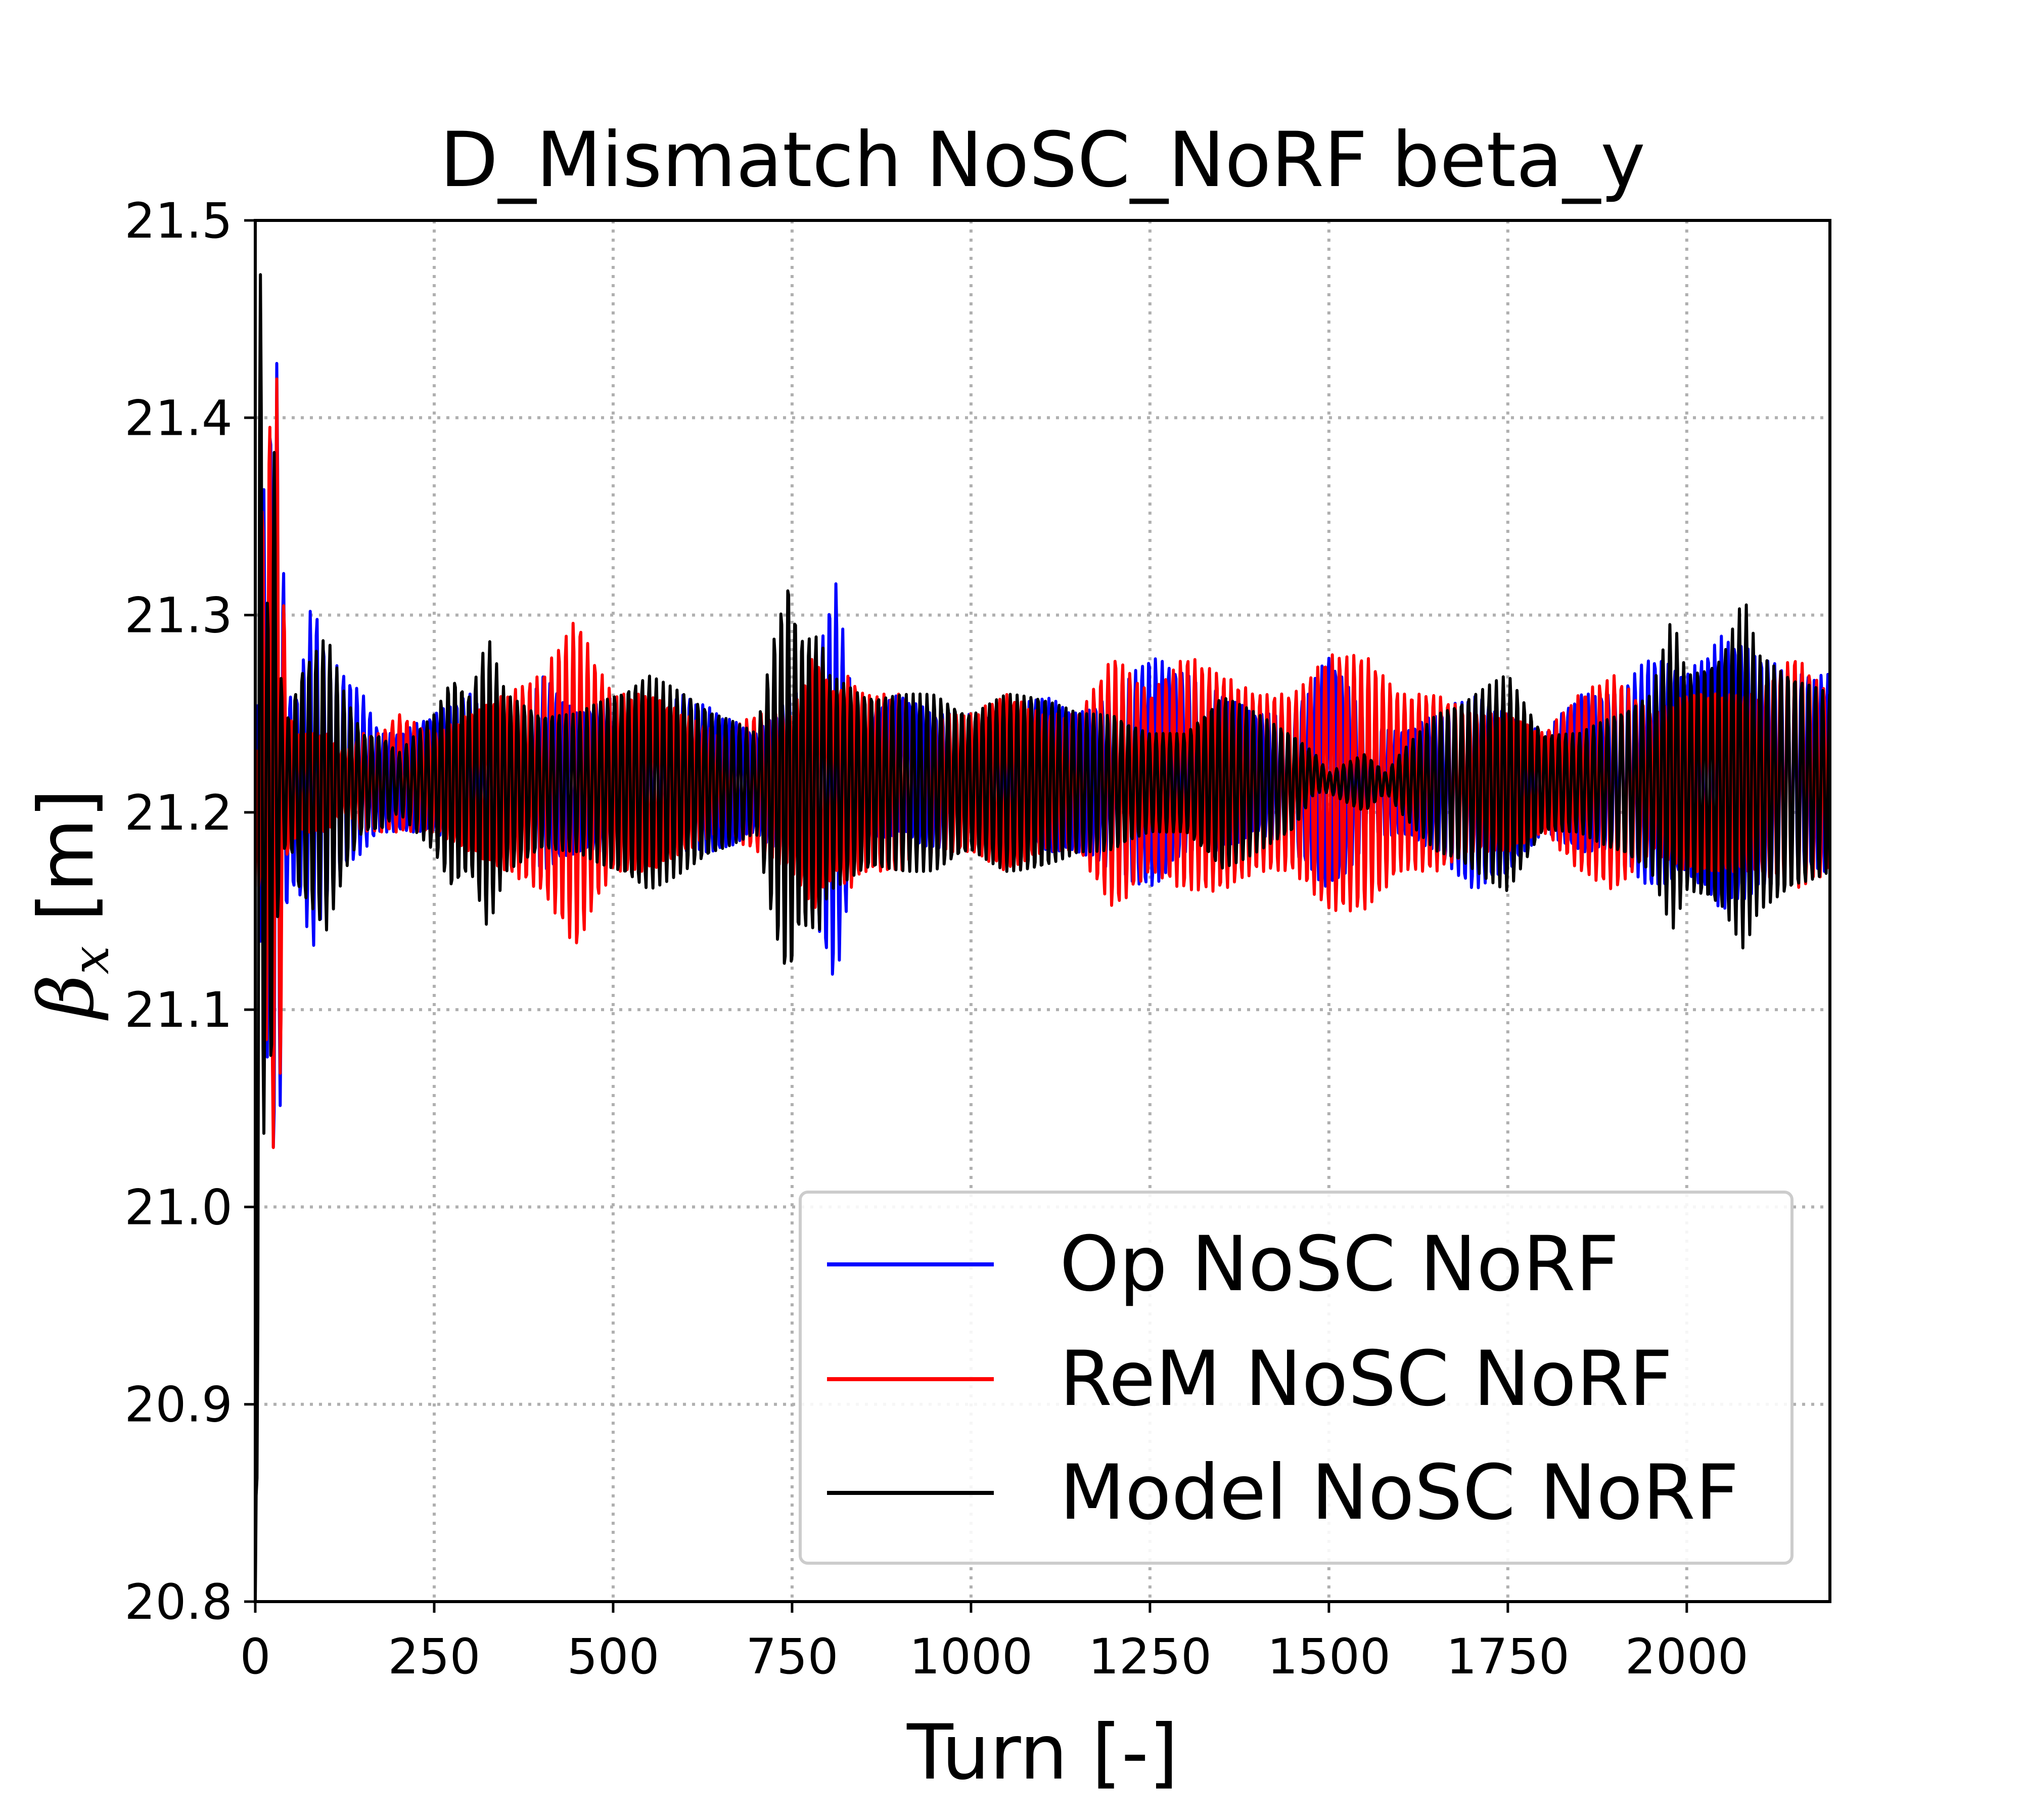 The image size is (2022, 1820). I want to click on legend-item-model: Model NoSC NoRF, so click(1283, 1493).